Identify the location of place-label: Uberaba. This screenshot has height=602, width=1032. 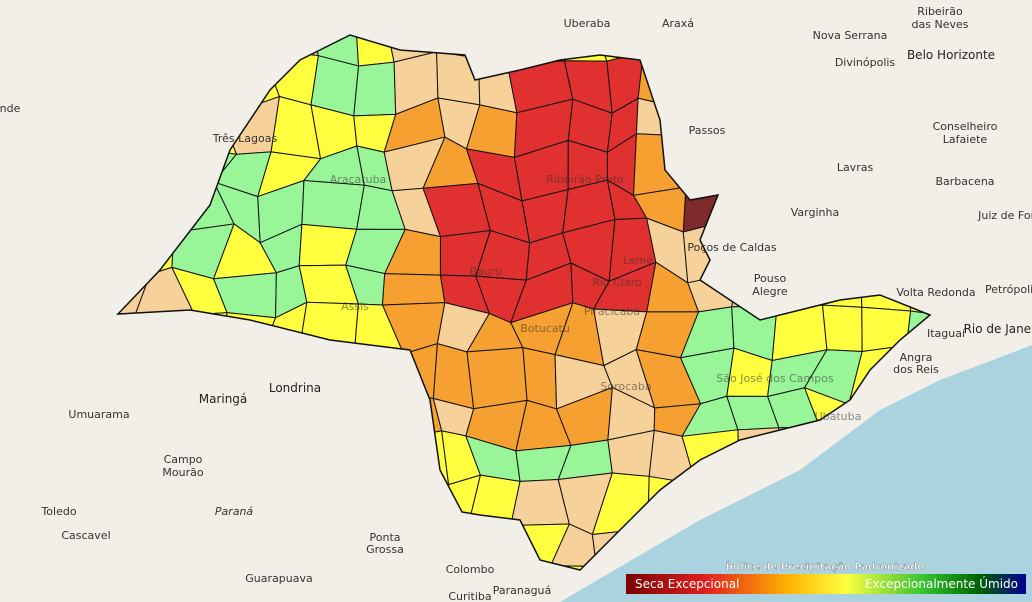
(587, 23).